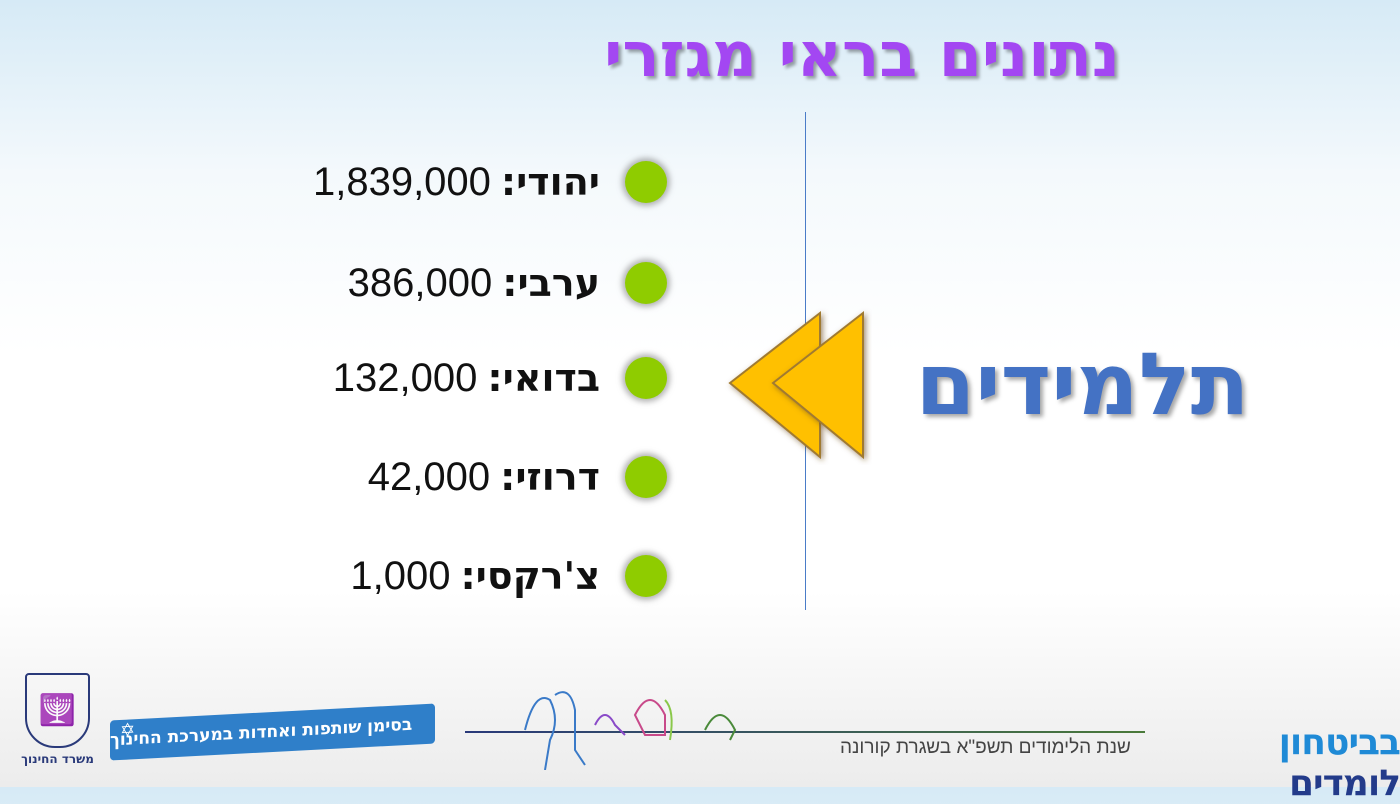  I want to click on star-of-david-icon: ✡, so click(128, 730).